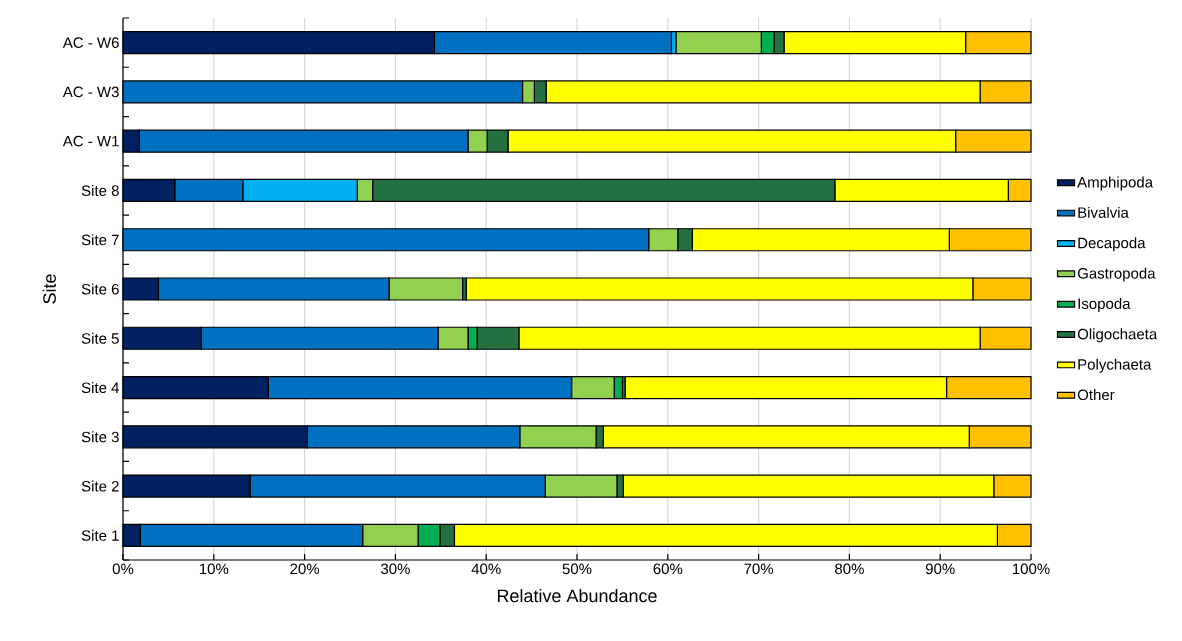 The height and width of the screenshot is (641, 1182). What do you see at coordinates (100, 535) in the screenshot?
I see `y-tick-label: Site 1` at bounding box center [100, 535].